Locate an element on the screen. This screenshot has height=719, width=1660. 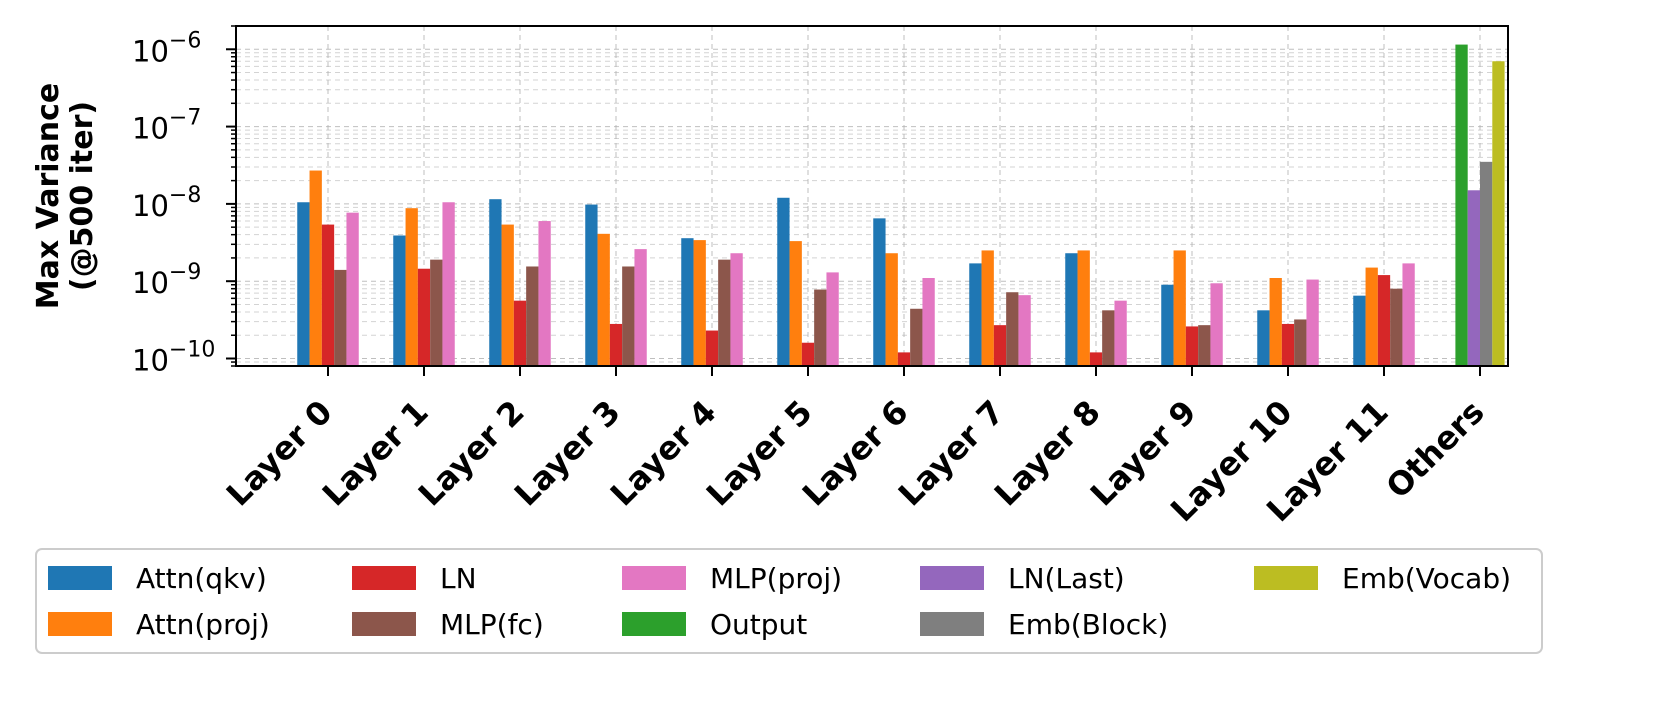
bar-layer-0-mlp-fc- is located at coordinates (340, 317).